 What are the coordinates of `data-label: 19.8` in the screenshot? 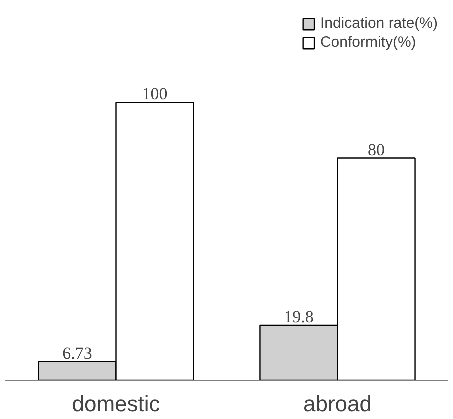 It's located at (299, 317).